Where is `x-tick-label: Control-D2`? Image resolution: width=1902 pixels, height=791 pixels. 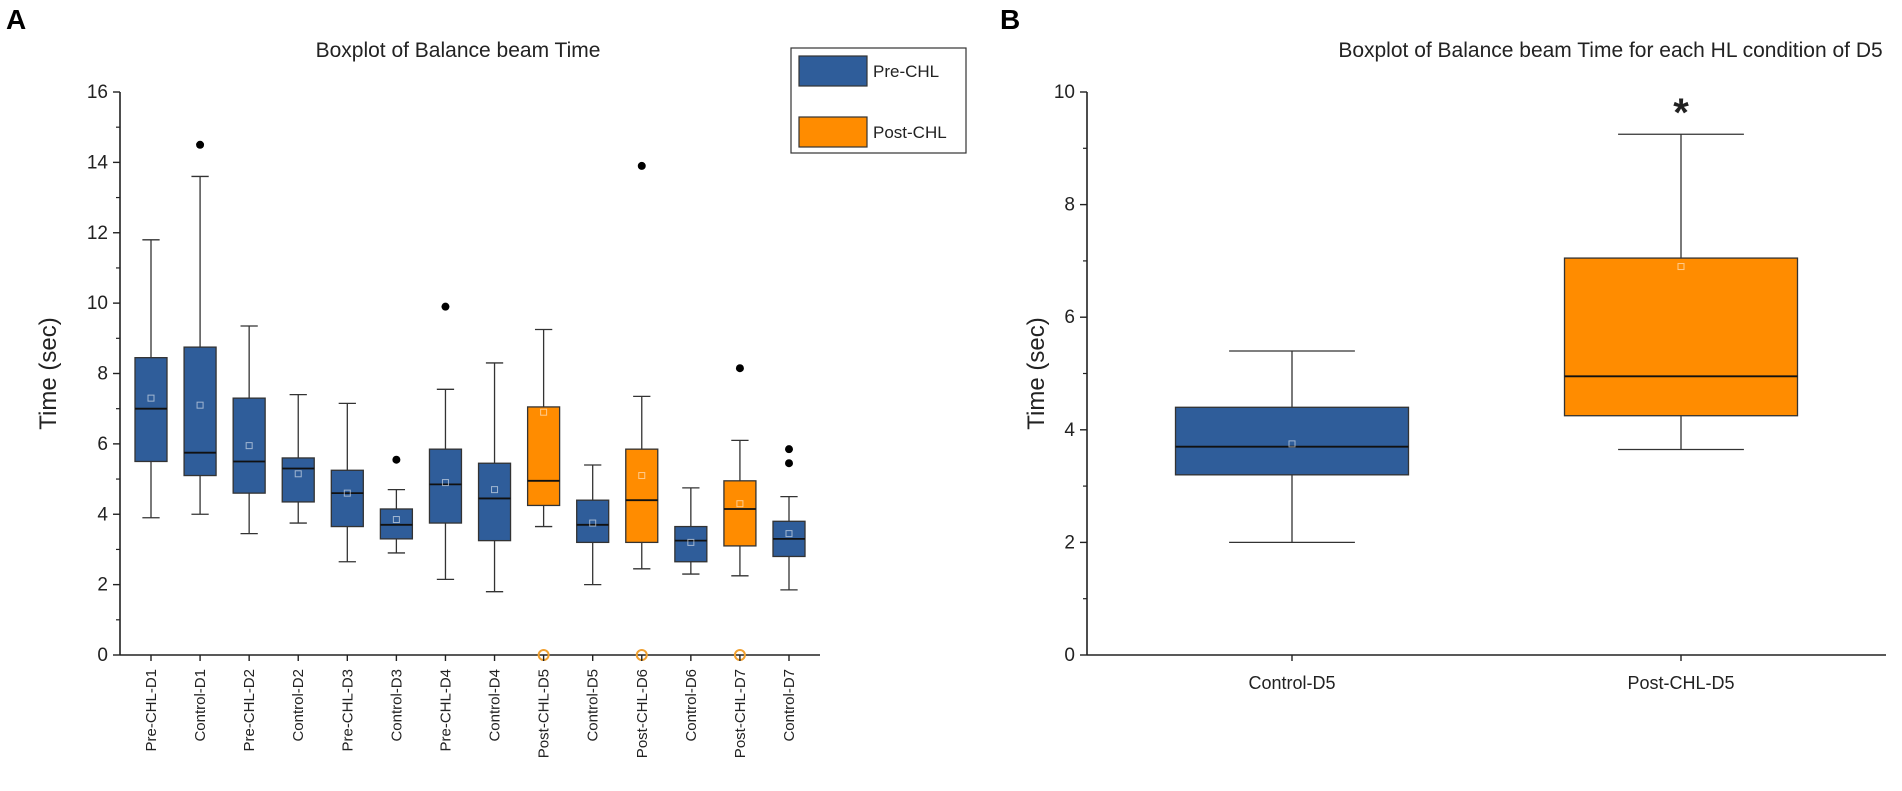
x-tick-label: Control-D2 is located at coordinates (298, 705).